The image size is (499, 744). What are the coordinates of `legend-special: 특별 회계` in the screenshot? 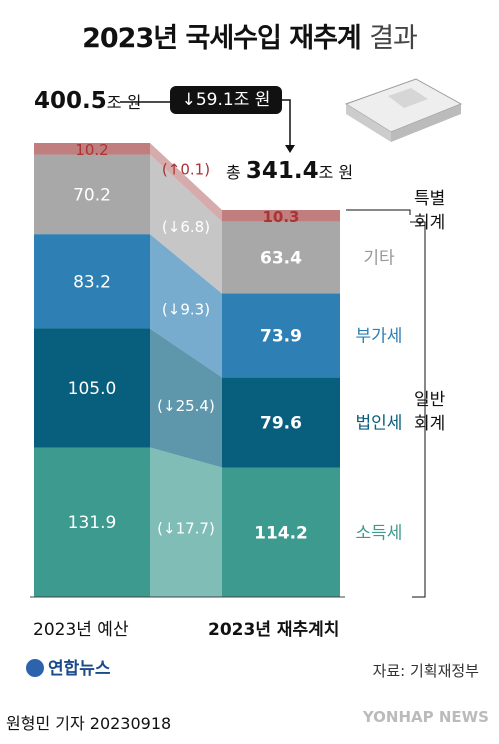 It's located at (430, 211).